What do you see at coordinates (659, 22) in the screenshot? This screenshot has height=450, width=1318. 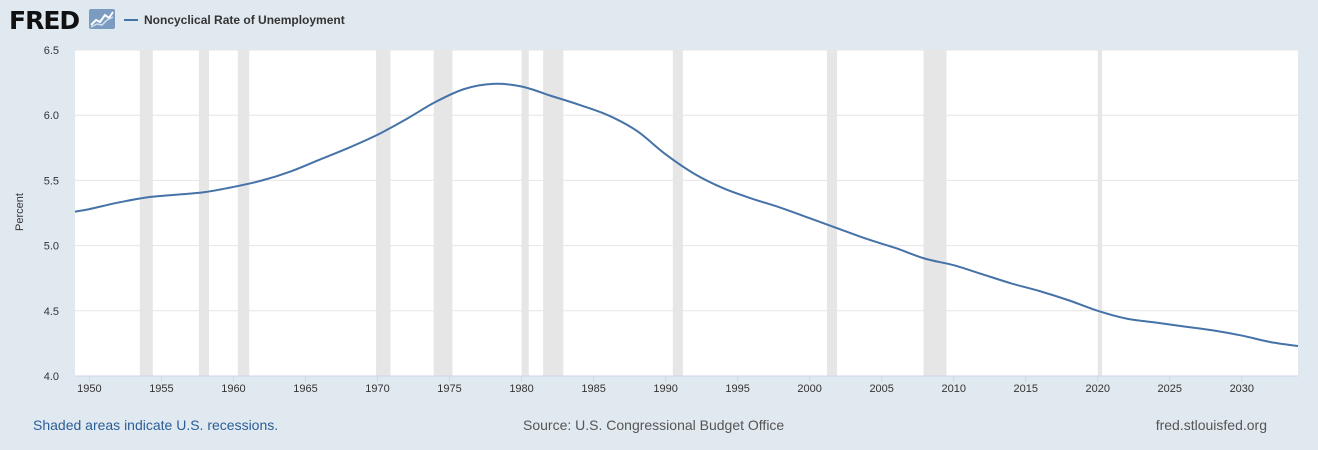 I see `chart-header: FRED Noncyclical Rate of Unemployment` at bounding box center [659, 22].